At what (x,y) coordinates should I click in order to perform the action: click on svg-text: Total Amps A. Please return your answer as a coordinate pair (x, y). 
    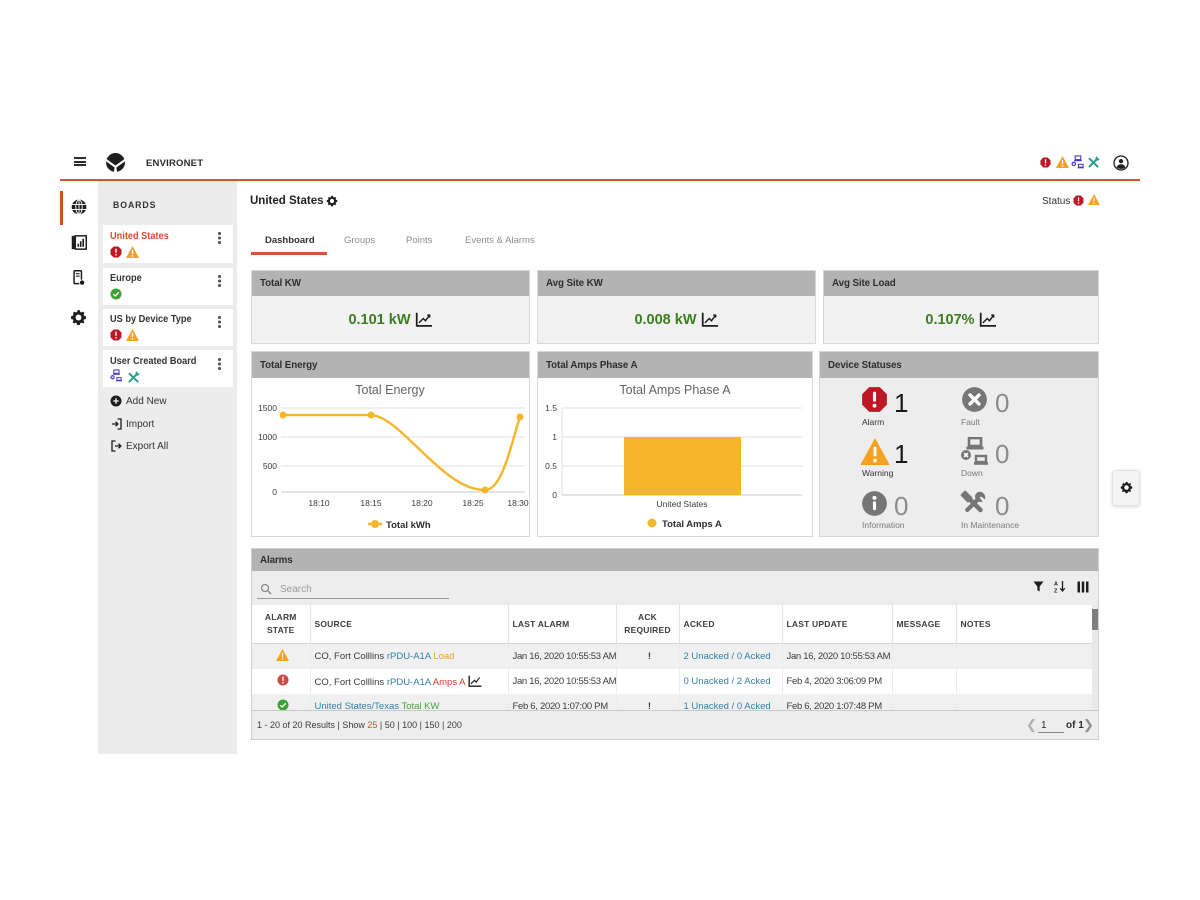
    Looking at the image, I should click on (692, 524).